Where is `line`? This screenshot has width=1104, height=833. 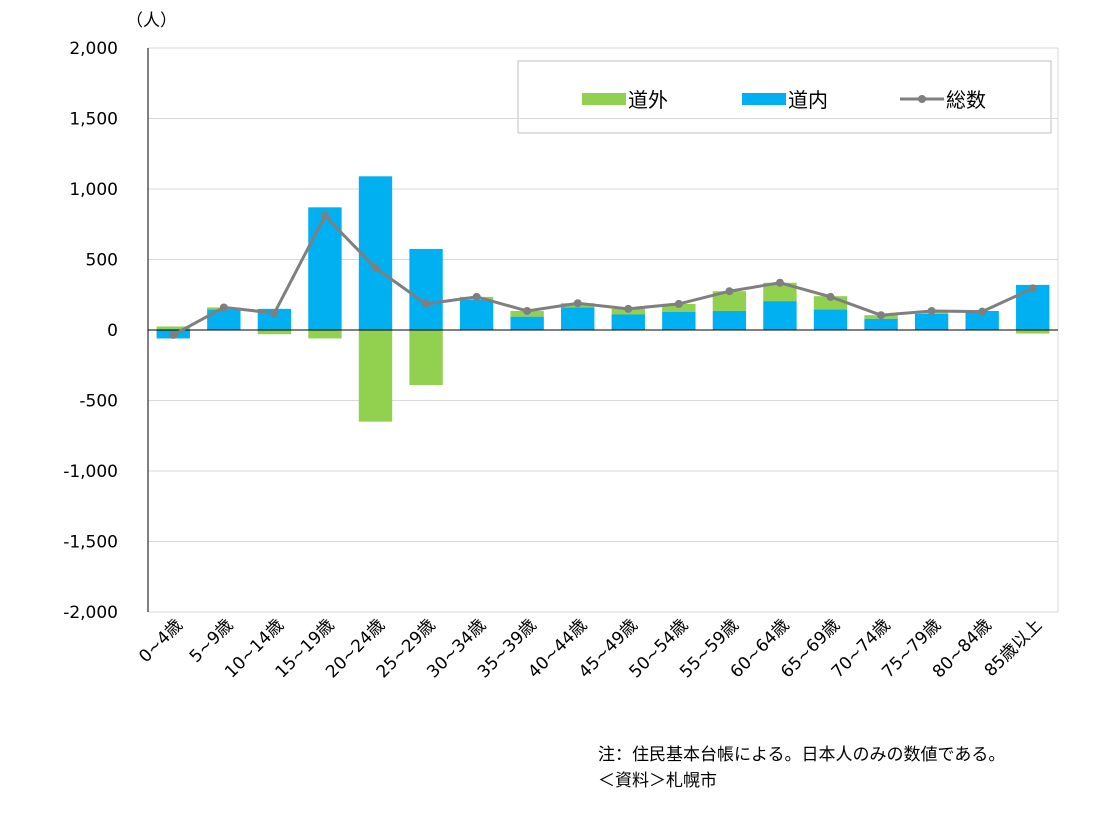 line is located at coordinates (603, 275).